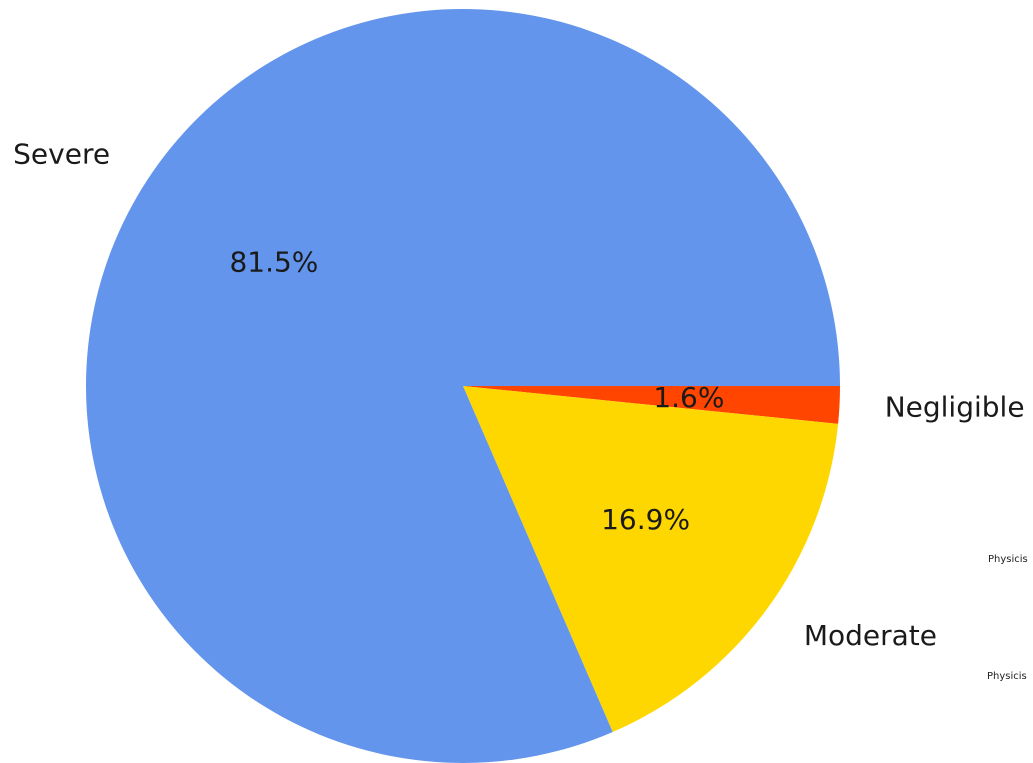 This screenshot has width=1033, height=763. What do you see at coordinates (955, 407) in the screenshot?
I see `slice-label-negligible: Negligible` at bounding box center [955, 407].